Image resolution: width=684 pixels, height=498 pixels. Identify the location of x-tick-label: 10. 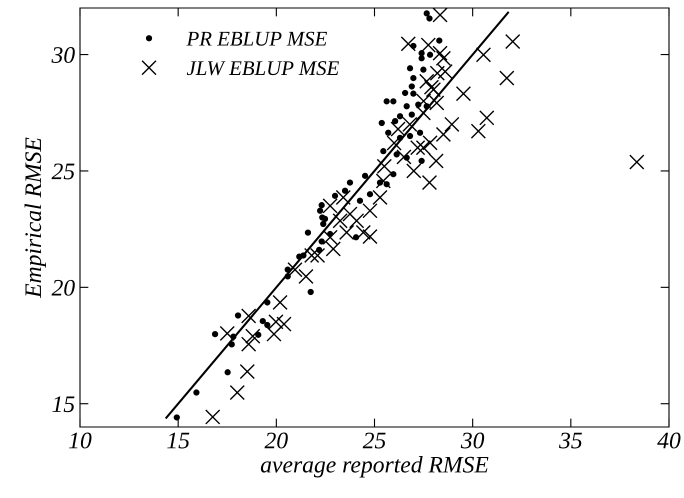
(80, 440).